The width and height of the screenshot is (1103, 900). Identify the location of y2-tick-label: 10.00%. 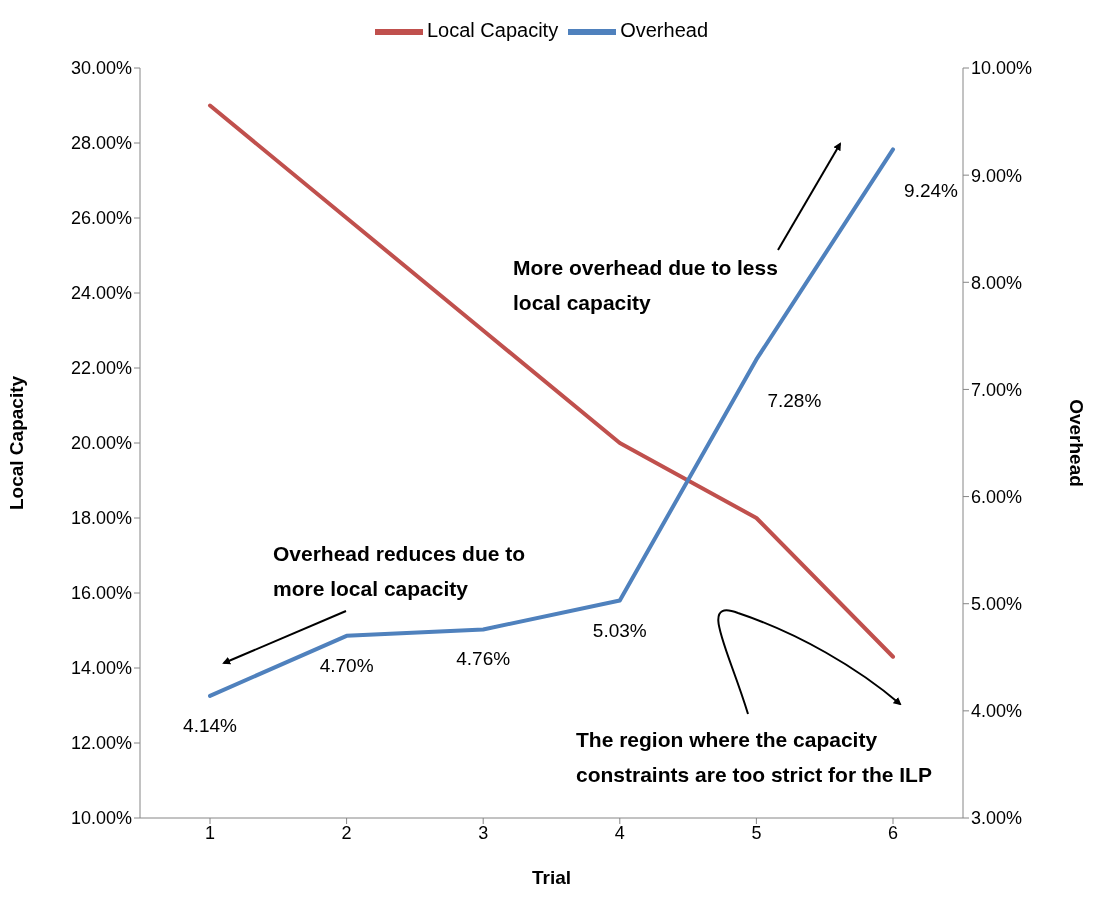
(1002, 68).